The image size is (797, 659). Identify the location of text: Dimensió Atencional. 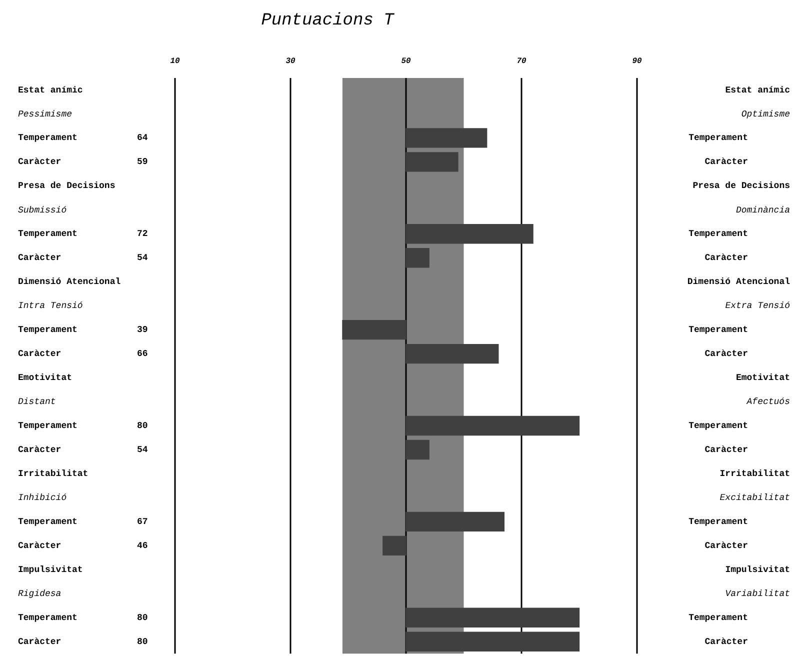
(739, 282).